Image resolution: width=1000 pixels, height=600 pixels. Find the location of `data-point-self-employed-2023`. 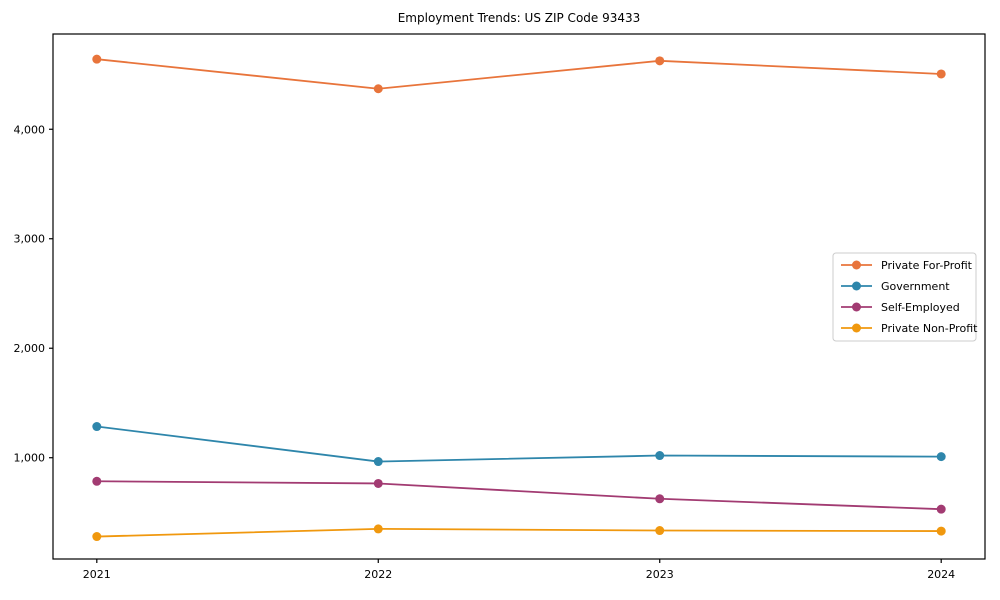

data-point-self-employed-2023 is located at coordinates (660, 499).